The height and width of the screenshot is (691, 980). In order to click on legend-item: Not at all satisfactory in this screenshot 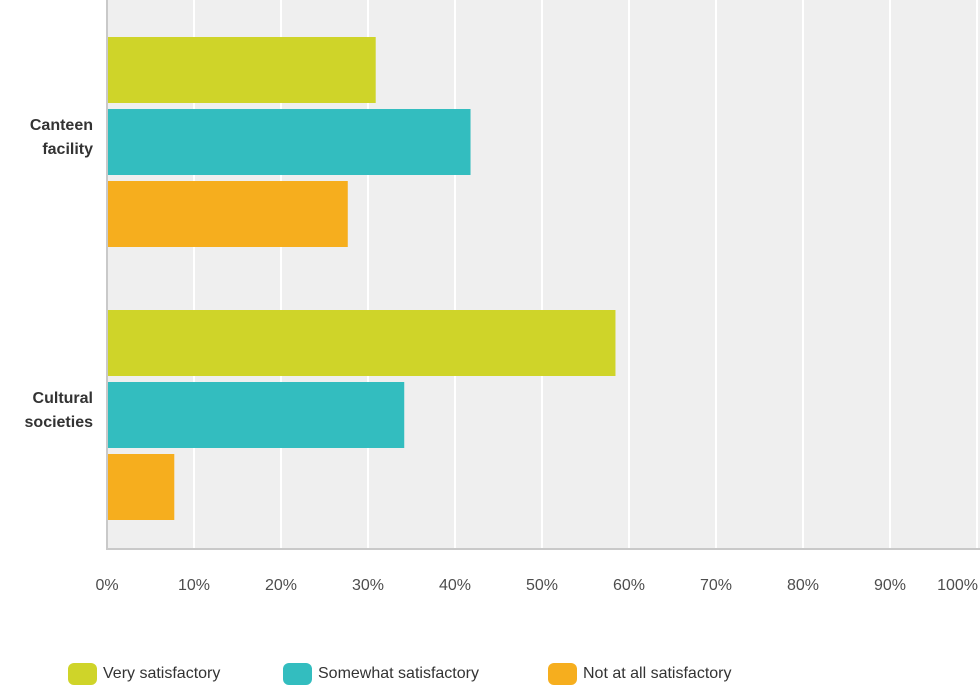, I will do `click(640, 674)`.